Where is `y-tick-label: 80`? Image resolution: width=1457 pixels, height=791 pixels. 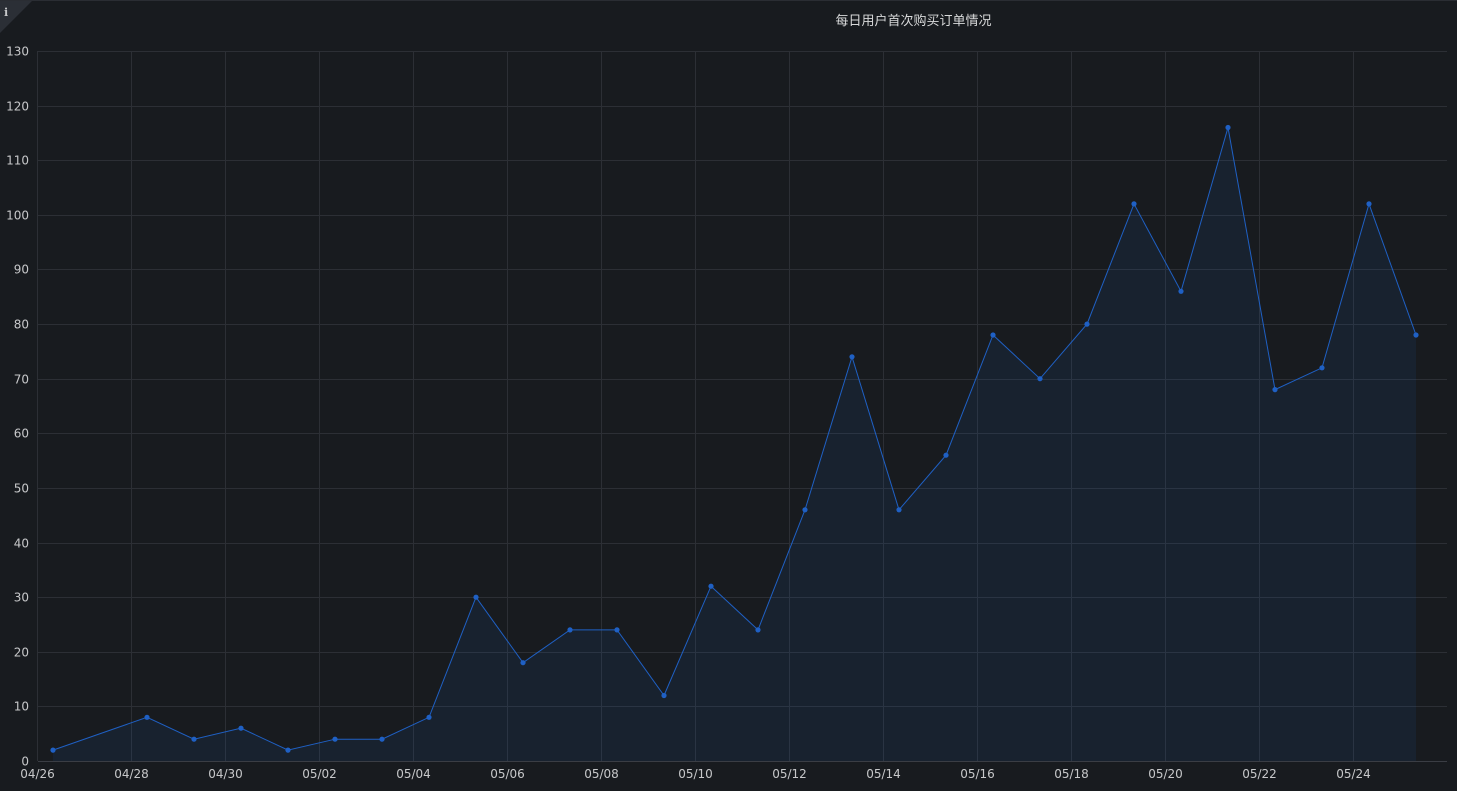
y-tick-label: 80 is located at coordinates (21, 325).